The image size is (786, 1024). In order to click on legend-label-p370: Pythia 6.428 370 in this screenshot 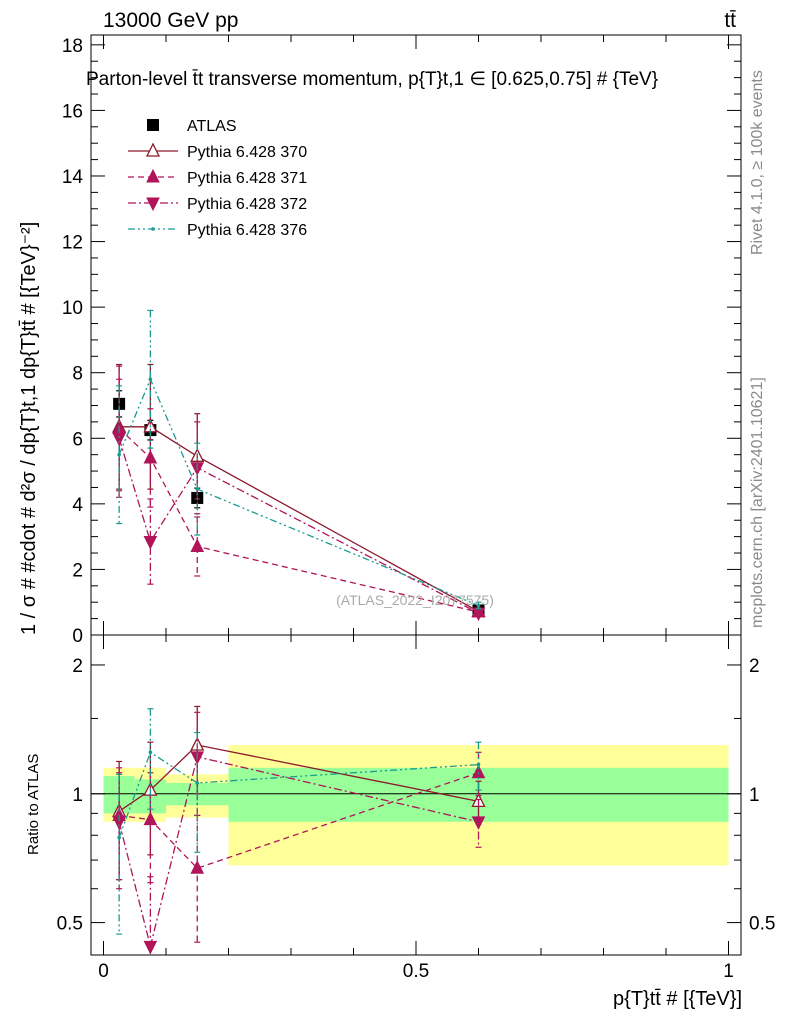, I will do `click(247, 152)`.